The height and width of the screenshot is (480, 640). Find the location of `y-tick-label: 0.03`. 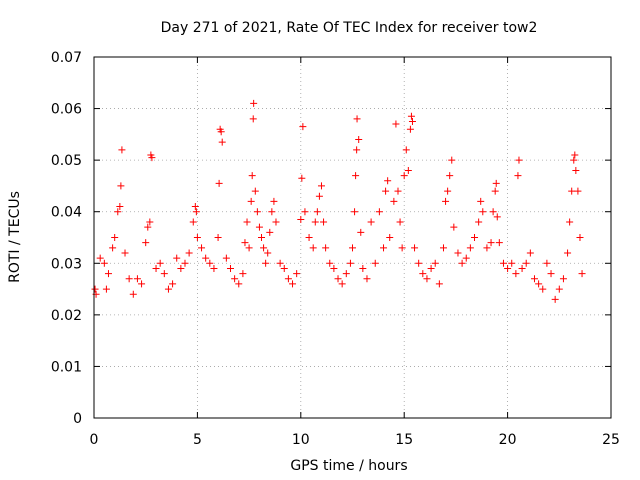

y-tick-label: 0.03 is located at coordinates (66, 264).